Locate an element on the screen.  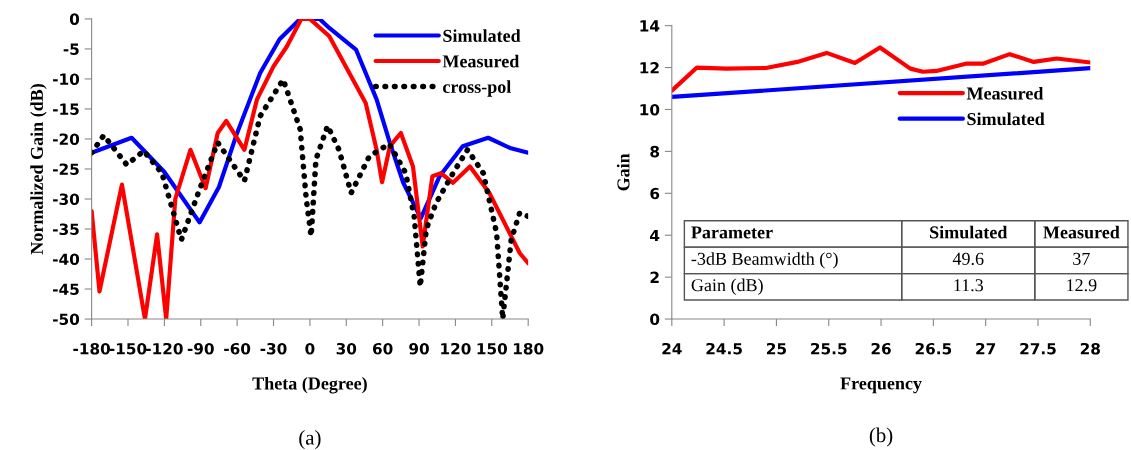
y-tick-label: -50 is located at coordinates (66, 319).